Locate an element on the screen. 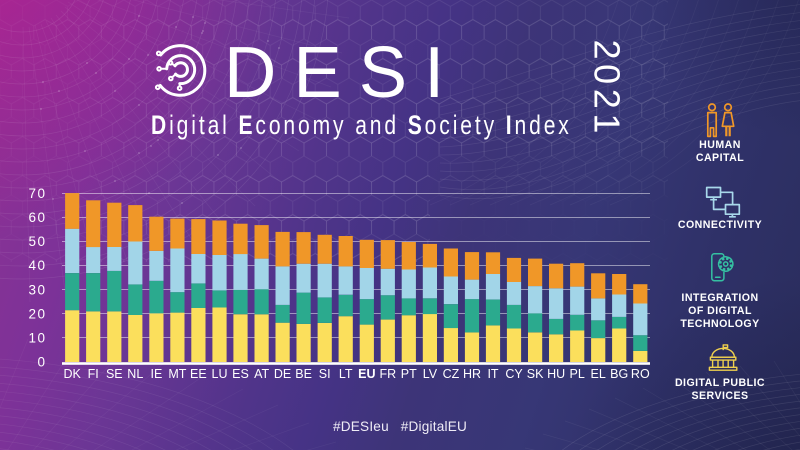 This screenshot has width=800, height=450. svg-text: EL is located at coordinates (598, 374).